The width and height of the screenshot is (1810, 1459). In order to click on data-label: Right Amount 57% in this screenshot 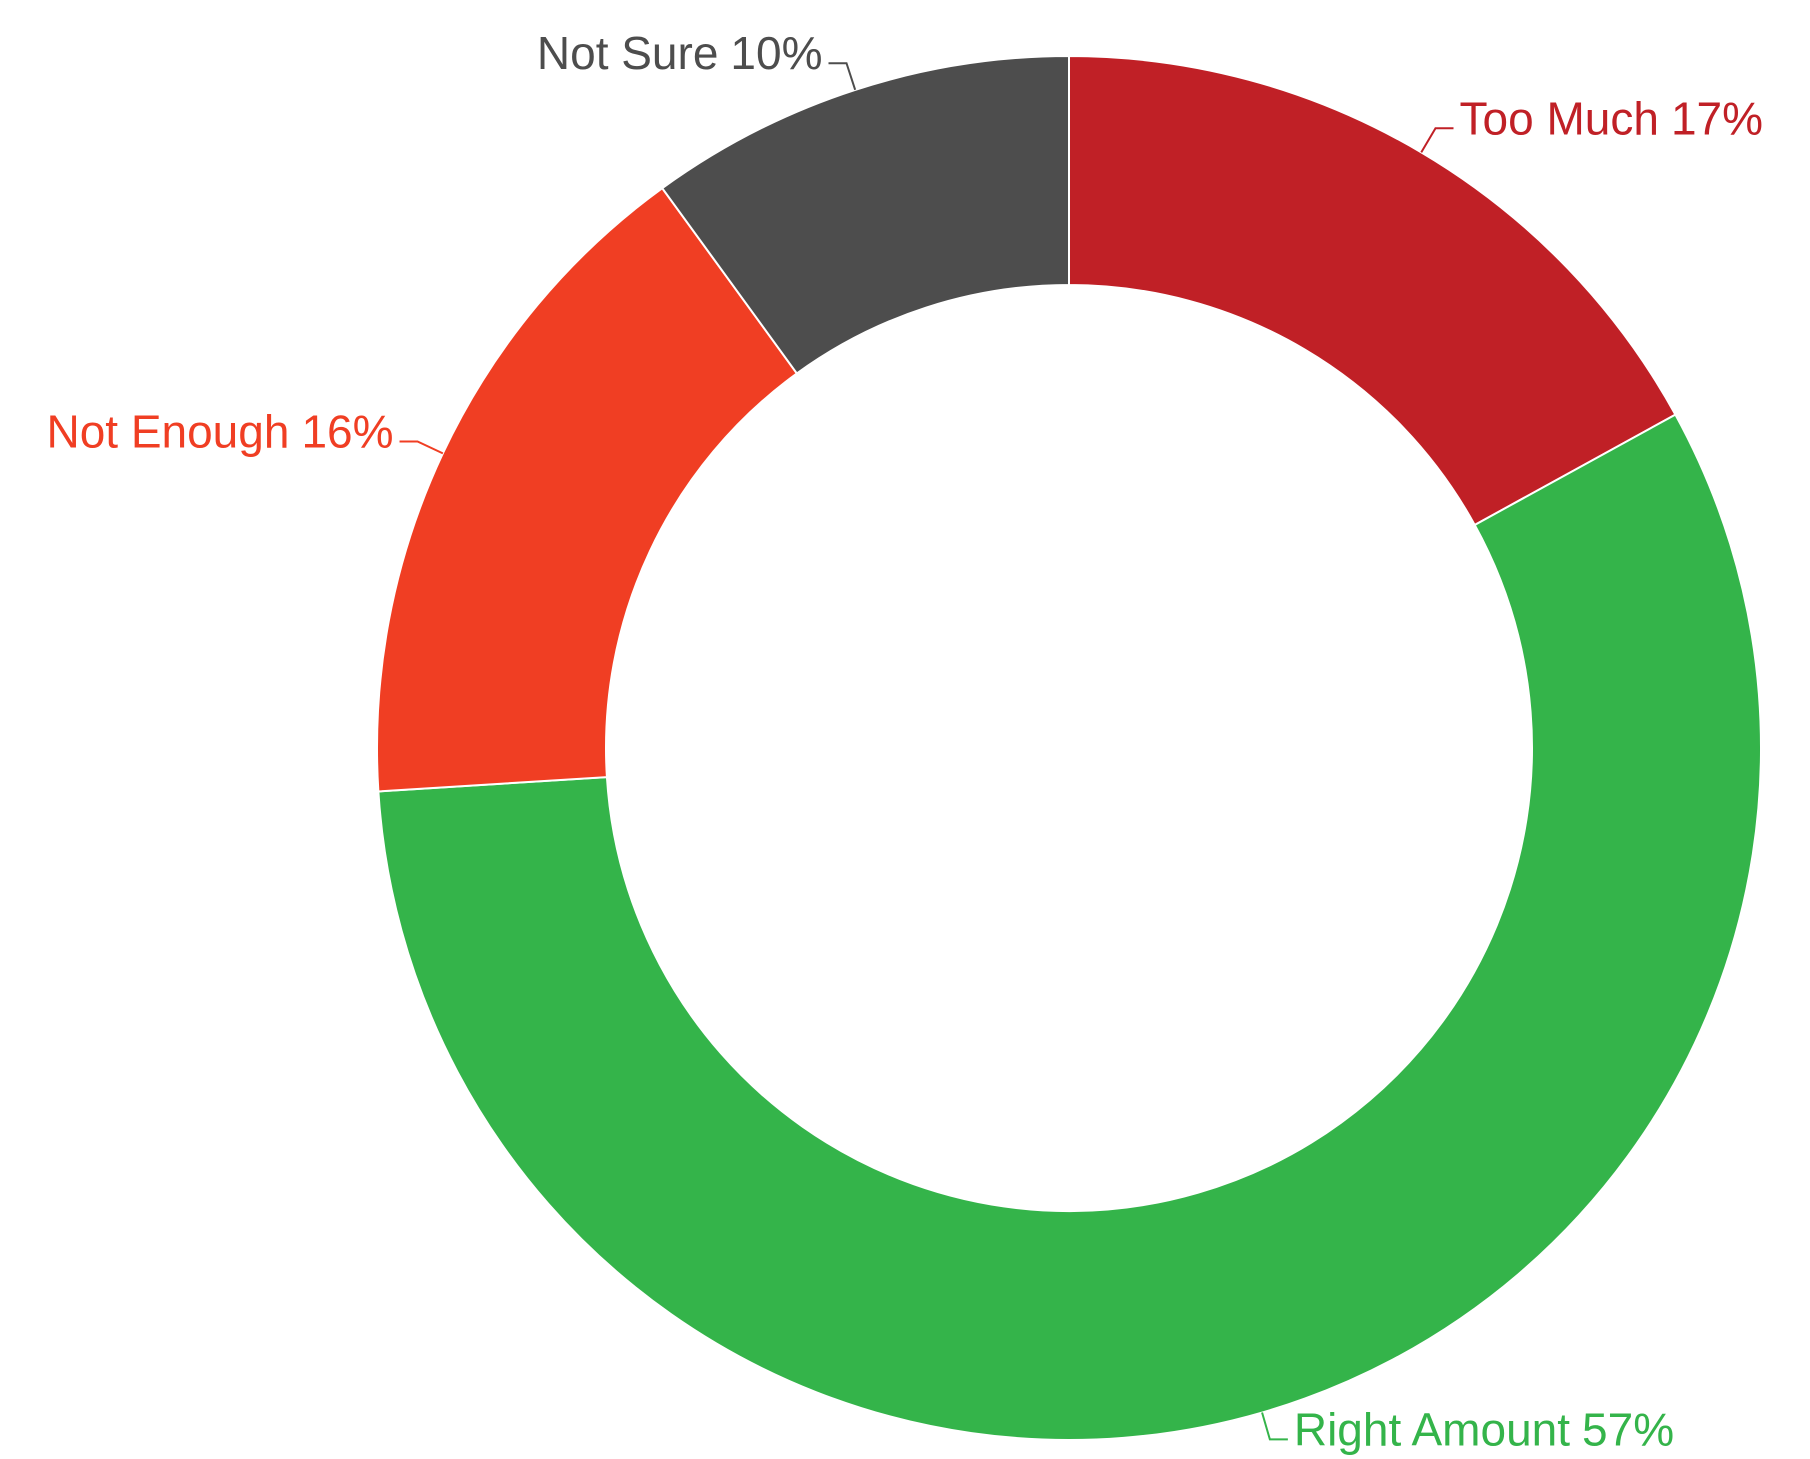, I will do `click(1484, 1430)`.